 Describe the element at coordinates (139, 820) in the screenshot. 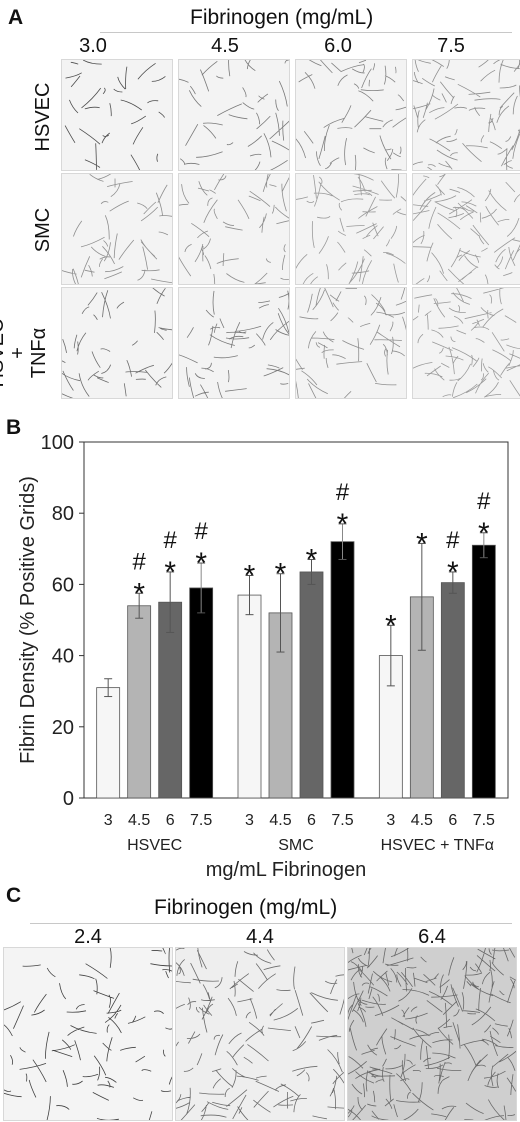

I see `x-tick-label-1-2: 4.5` at that location.